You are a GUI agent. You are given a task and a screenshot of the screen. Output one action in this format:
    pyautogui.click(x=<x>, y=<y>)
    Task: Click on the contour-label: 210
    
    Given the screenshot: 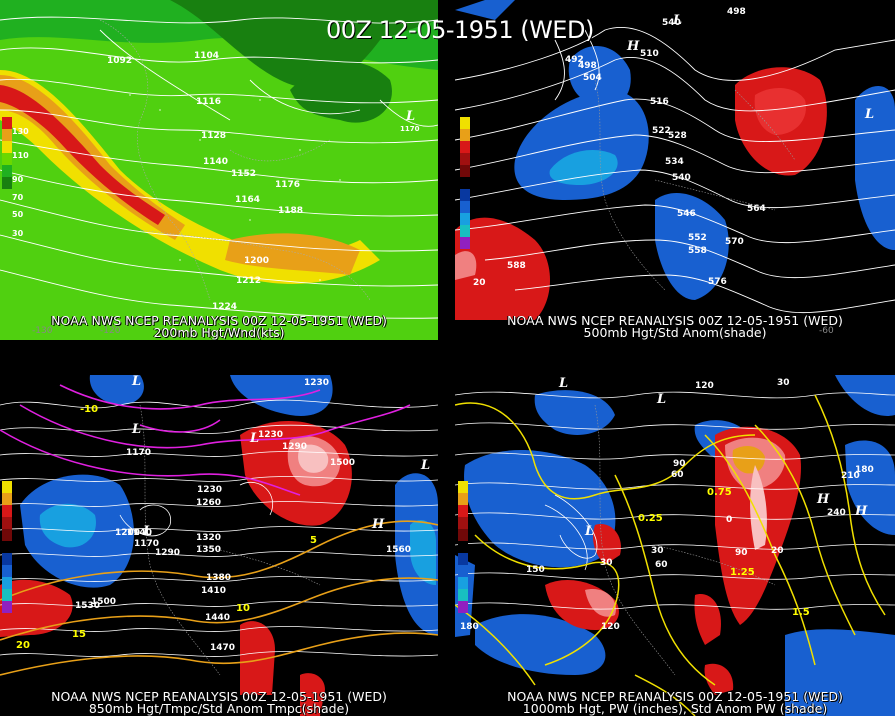 What is the action you would take?
    pyautogui.click(x=850, y=476)
    